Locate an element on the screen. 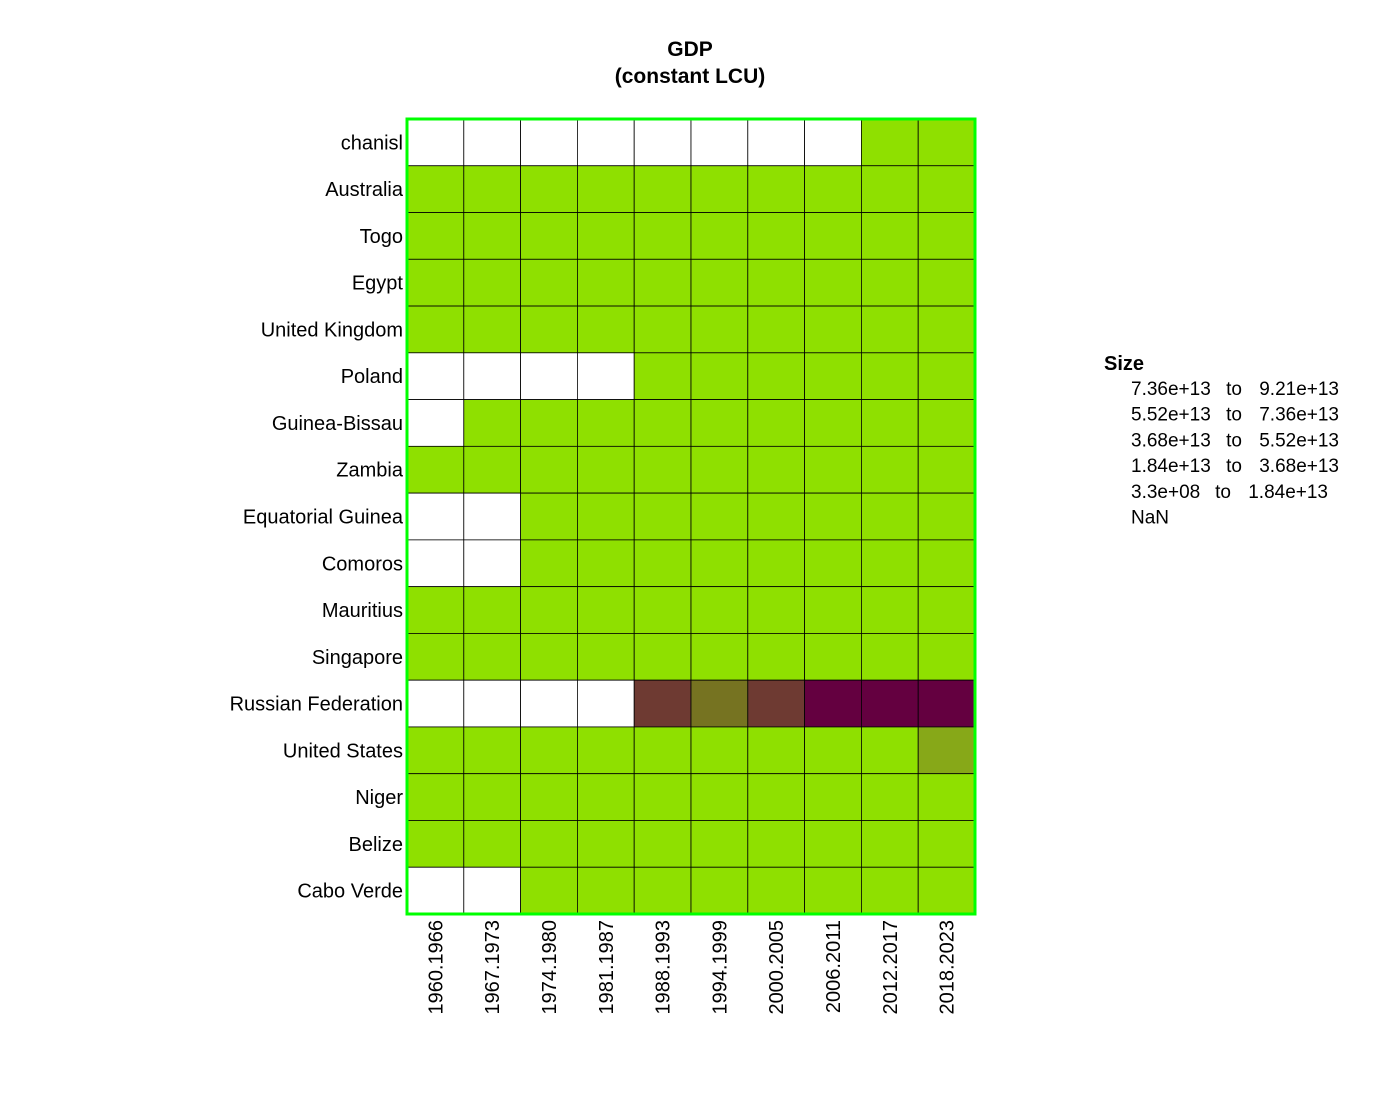  column-label: 1981.1987 is located at coordinates (607, 967).